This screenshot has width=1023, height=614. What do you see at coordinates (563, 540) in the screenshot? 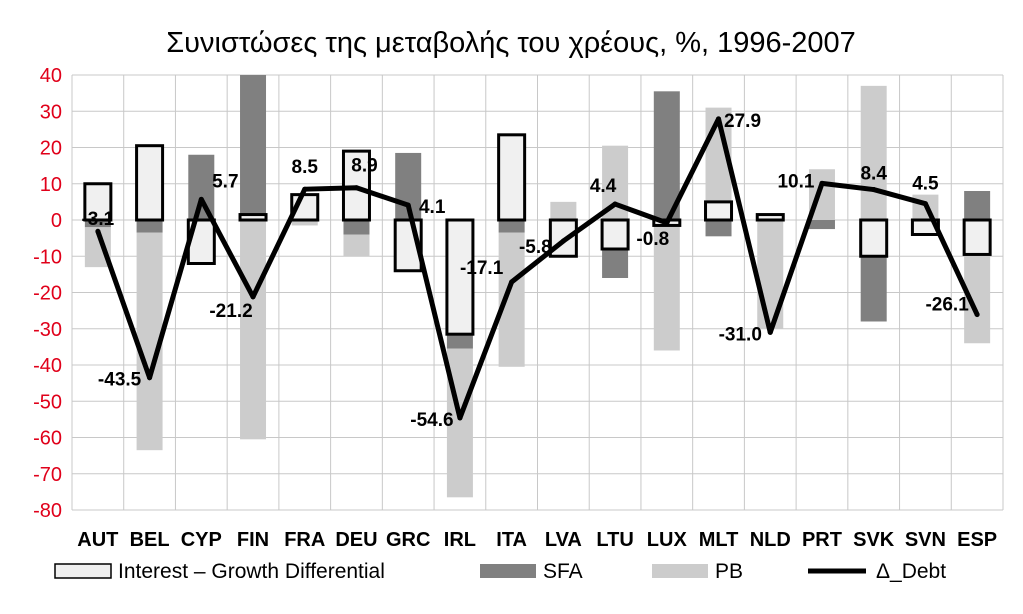
I see `x-tick-label: LVA` at bounding box center [563, 540].